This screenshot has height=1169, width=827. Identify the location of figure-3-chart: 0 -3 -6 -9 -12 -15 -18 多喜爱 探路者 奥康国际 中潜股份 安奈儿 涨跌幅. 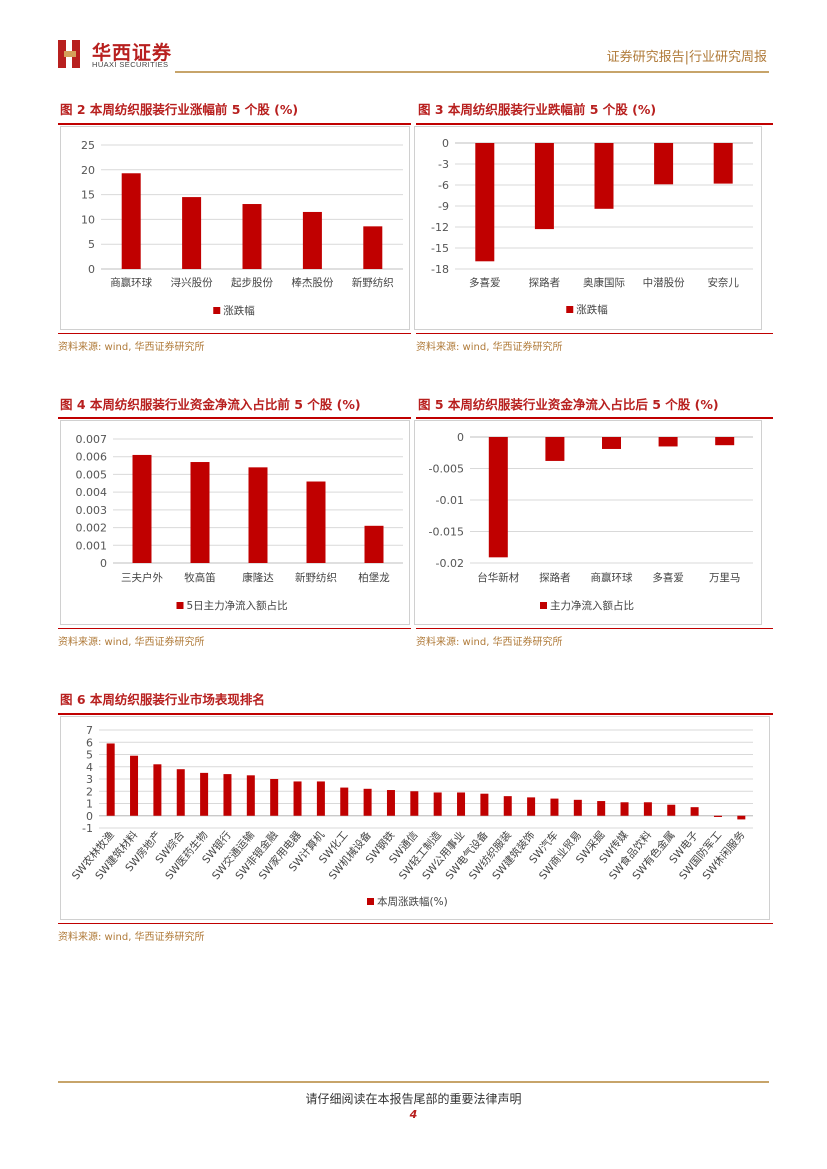
(588, 228).